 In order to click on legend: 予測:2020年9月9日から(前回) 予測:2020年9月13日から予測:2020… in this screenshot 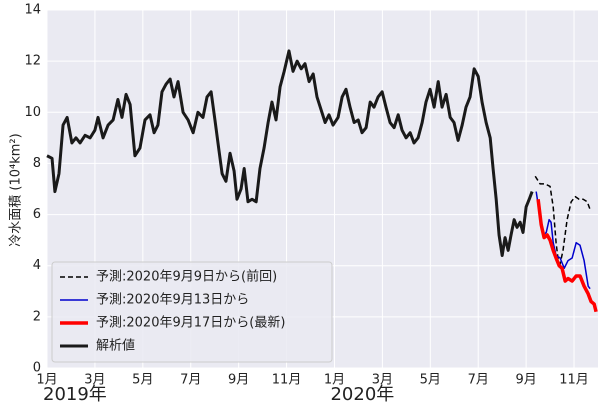, I will do `click(192, 312)`.